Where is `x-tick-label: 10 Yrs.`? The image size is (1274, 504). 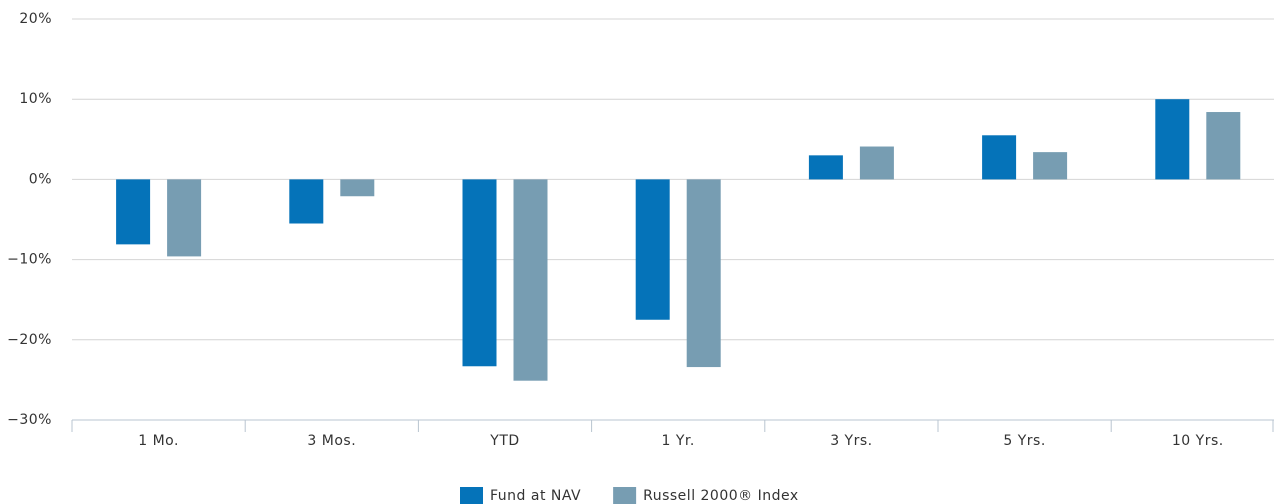
x-tick-label: 10 Yrs. is located at coordinates (1198, 441).